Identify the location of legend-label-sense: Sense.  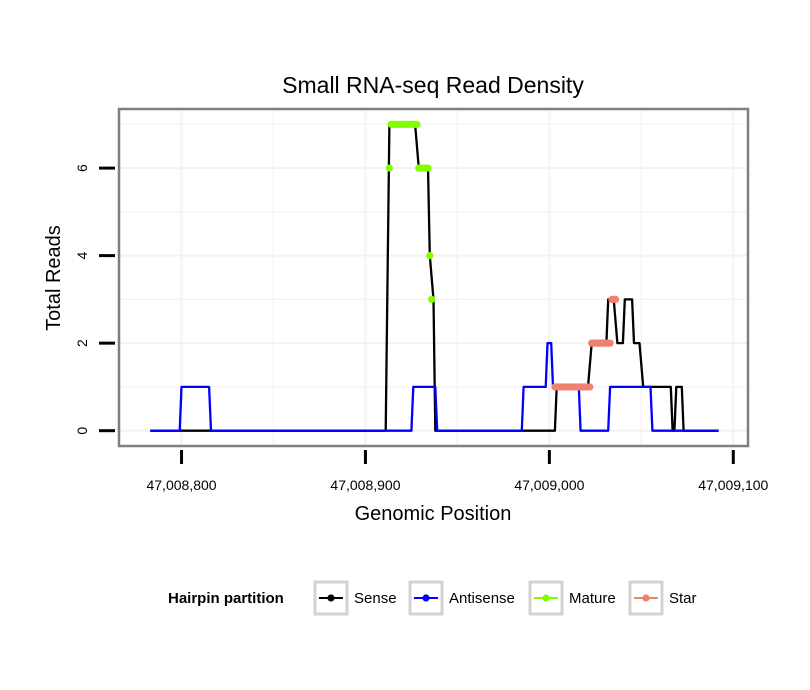
(375, 598).